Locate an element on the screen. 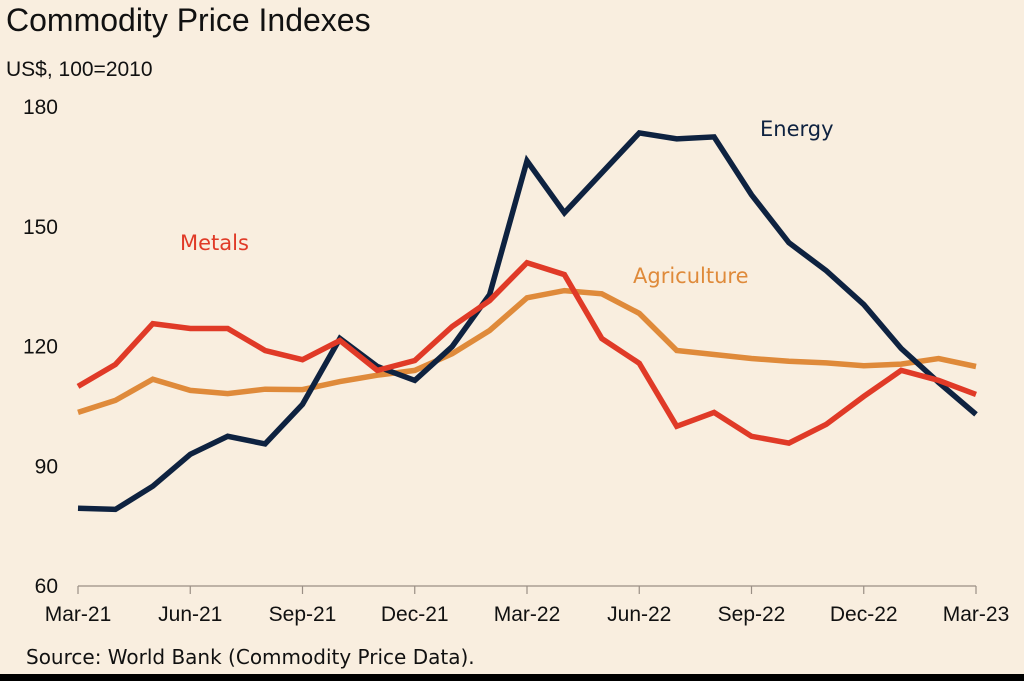 The image size is (1024, 681). y-tick-label: 90 is located at coordinates (46, 466).